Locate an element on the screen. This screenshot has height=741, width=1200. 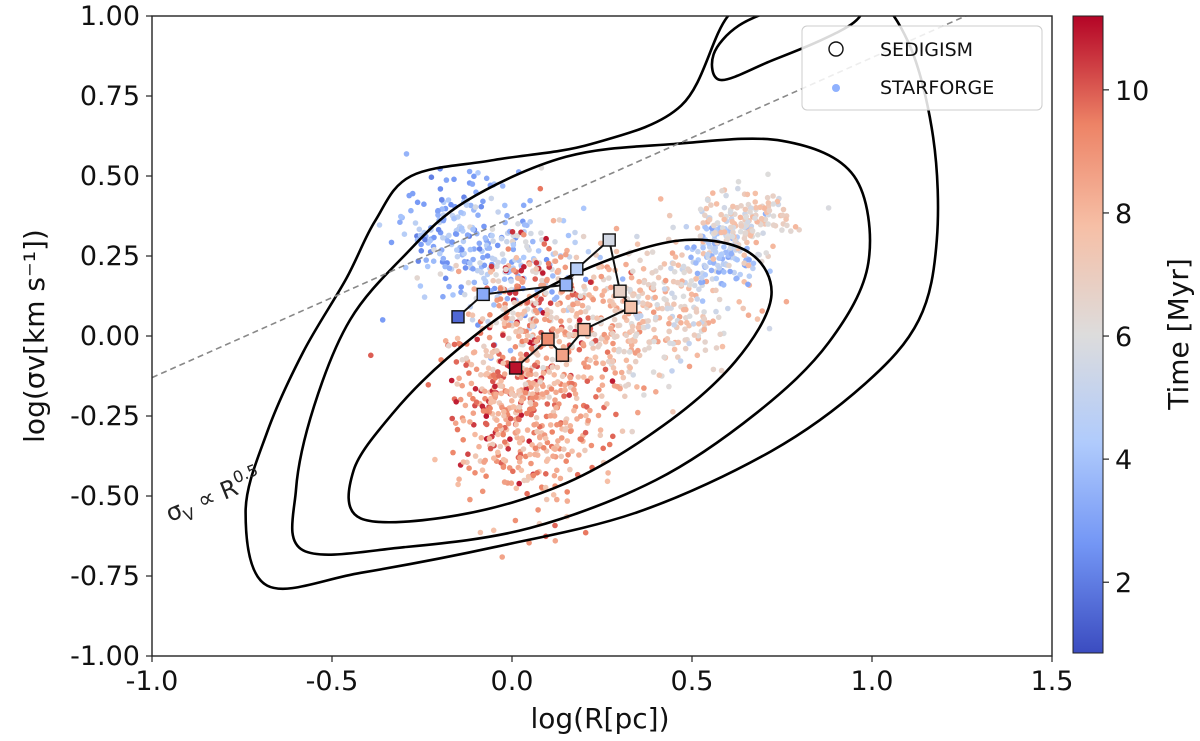
x-tick-label: 1.0 is located at coordinates (872, 681).